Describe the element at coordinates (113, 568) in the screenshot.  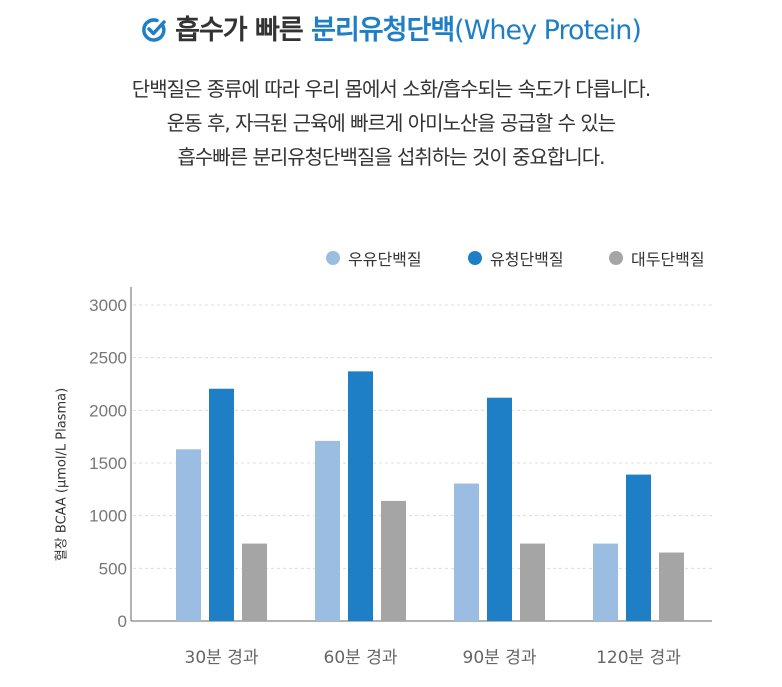
I see `y-tick-label: 500` at that location.